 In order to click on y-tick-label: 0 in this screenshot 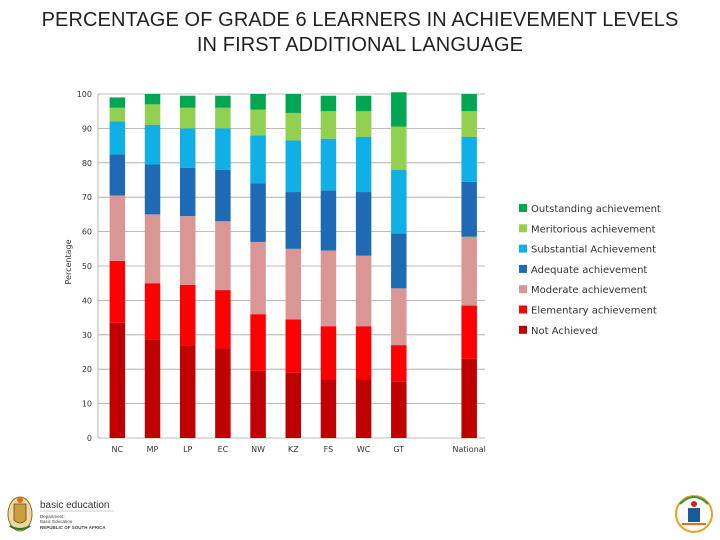, I will do `click(89, 438)`.